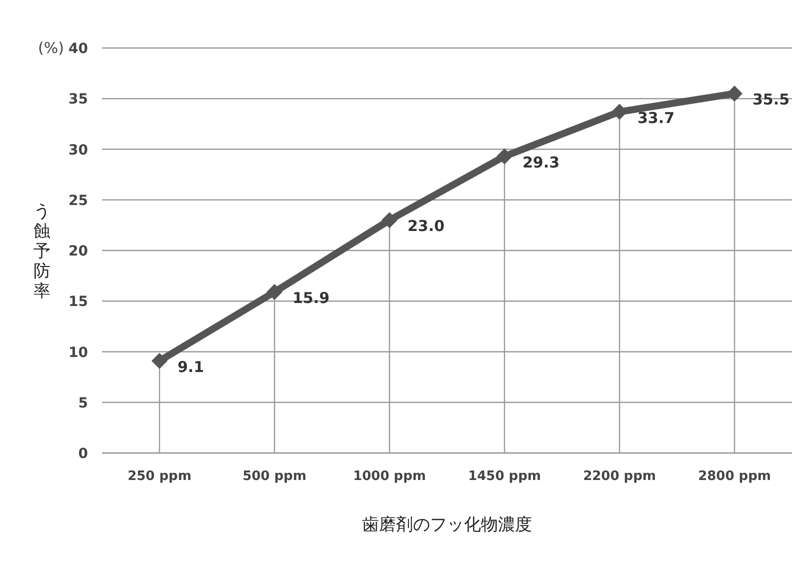 The height and width of the screenshot is (564, 812). What do you see at coordinates (42, 252) in the screenshot?
I see `y-axis-title: う蝕予防率` at bounding box center [42, 252].